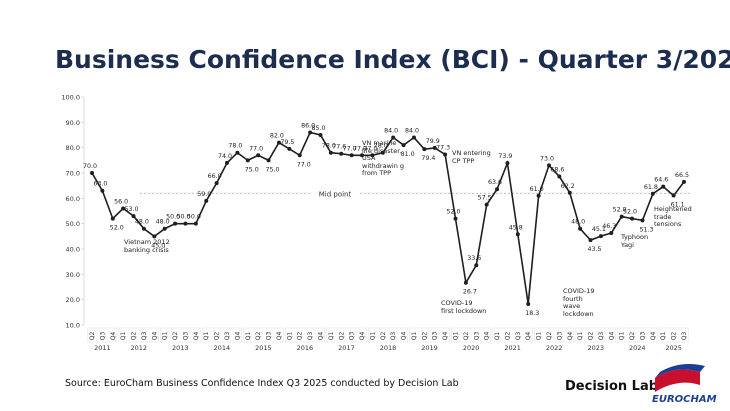 This screenshot has height=411, width=730. I want to click on year-label: 2020, so click(471, 348).